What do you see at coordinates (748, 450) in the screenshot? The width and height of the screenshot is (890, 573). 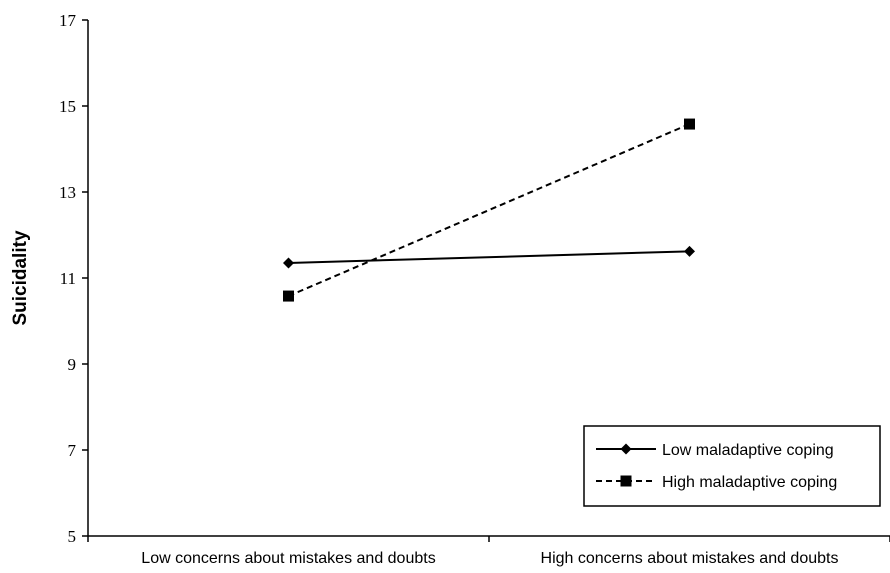 I see `legend-label-1: Low maladaptive coping` at bounding box center [748, 450].